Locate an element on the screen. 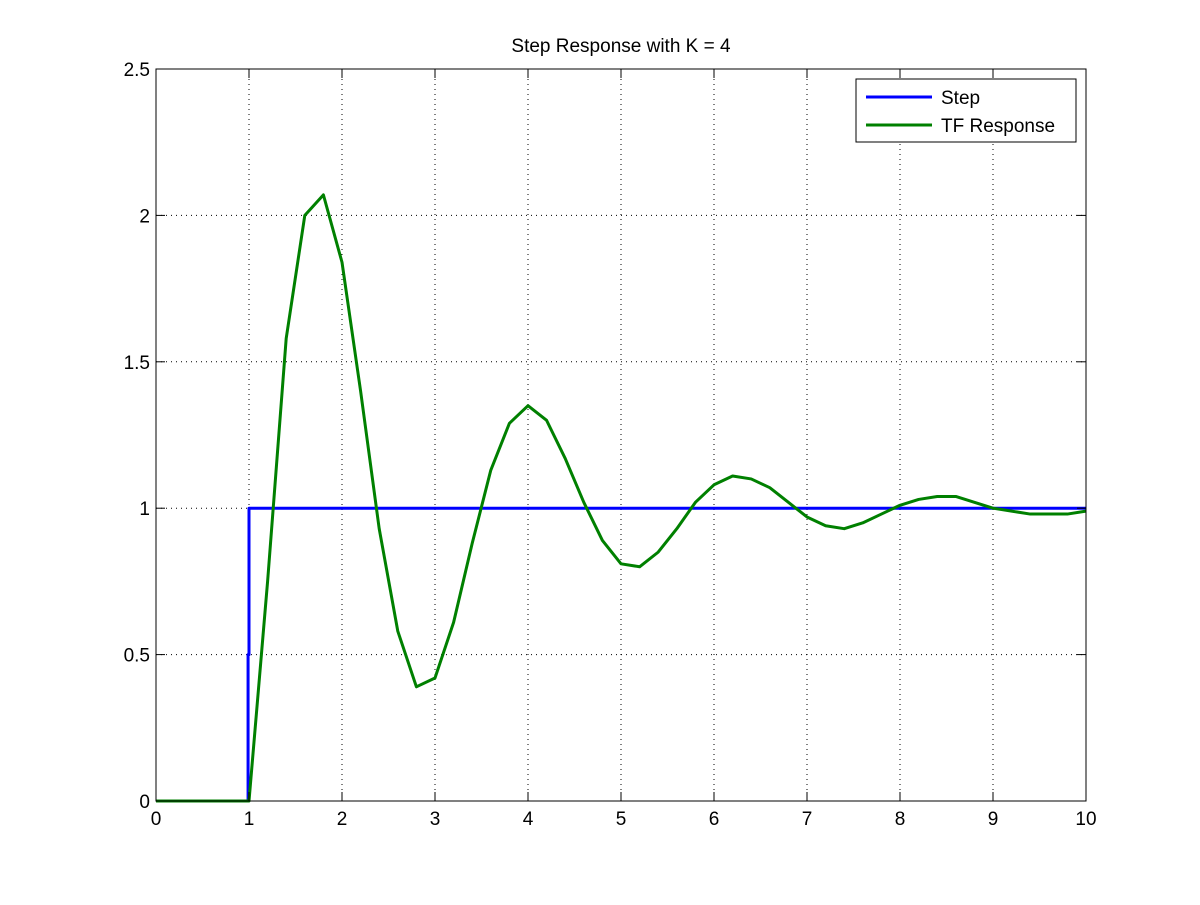  x-tick-label-6: 6 is located at coordinates (714, 819).